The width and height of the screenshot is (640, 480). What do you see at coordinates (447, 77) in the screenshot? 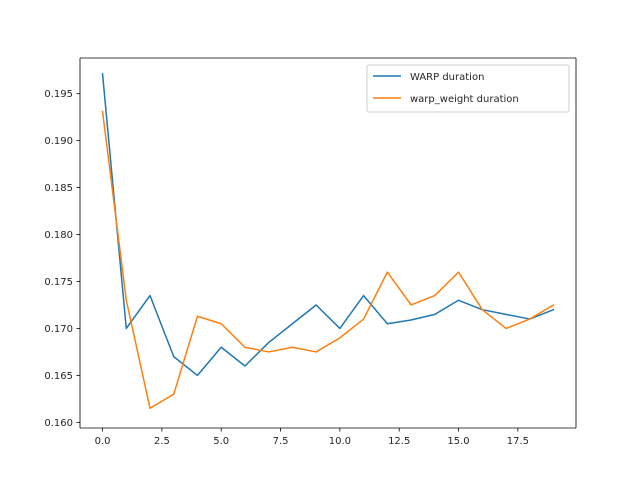
I see `legend-label-warp-duration: WARP duration` at bounding box center [447, 77].